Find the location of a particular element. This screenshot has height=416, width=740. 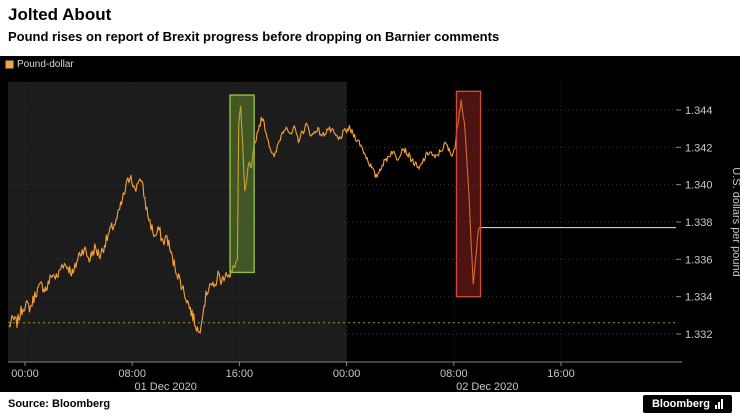

barnier-comments-drop is located at coordinates (468, 194).